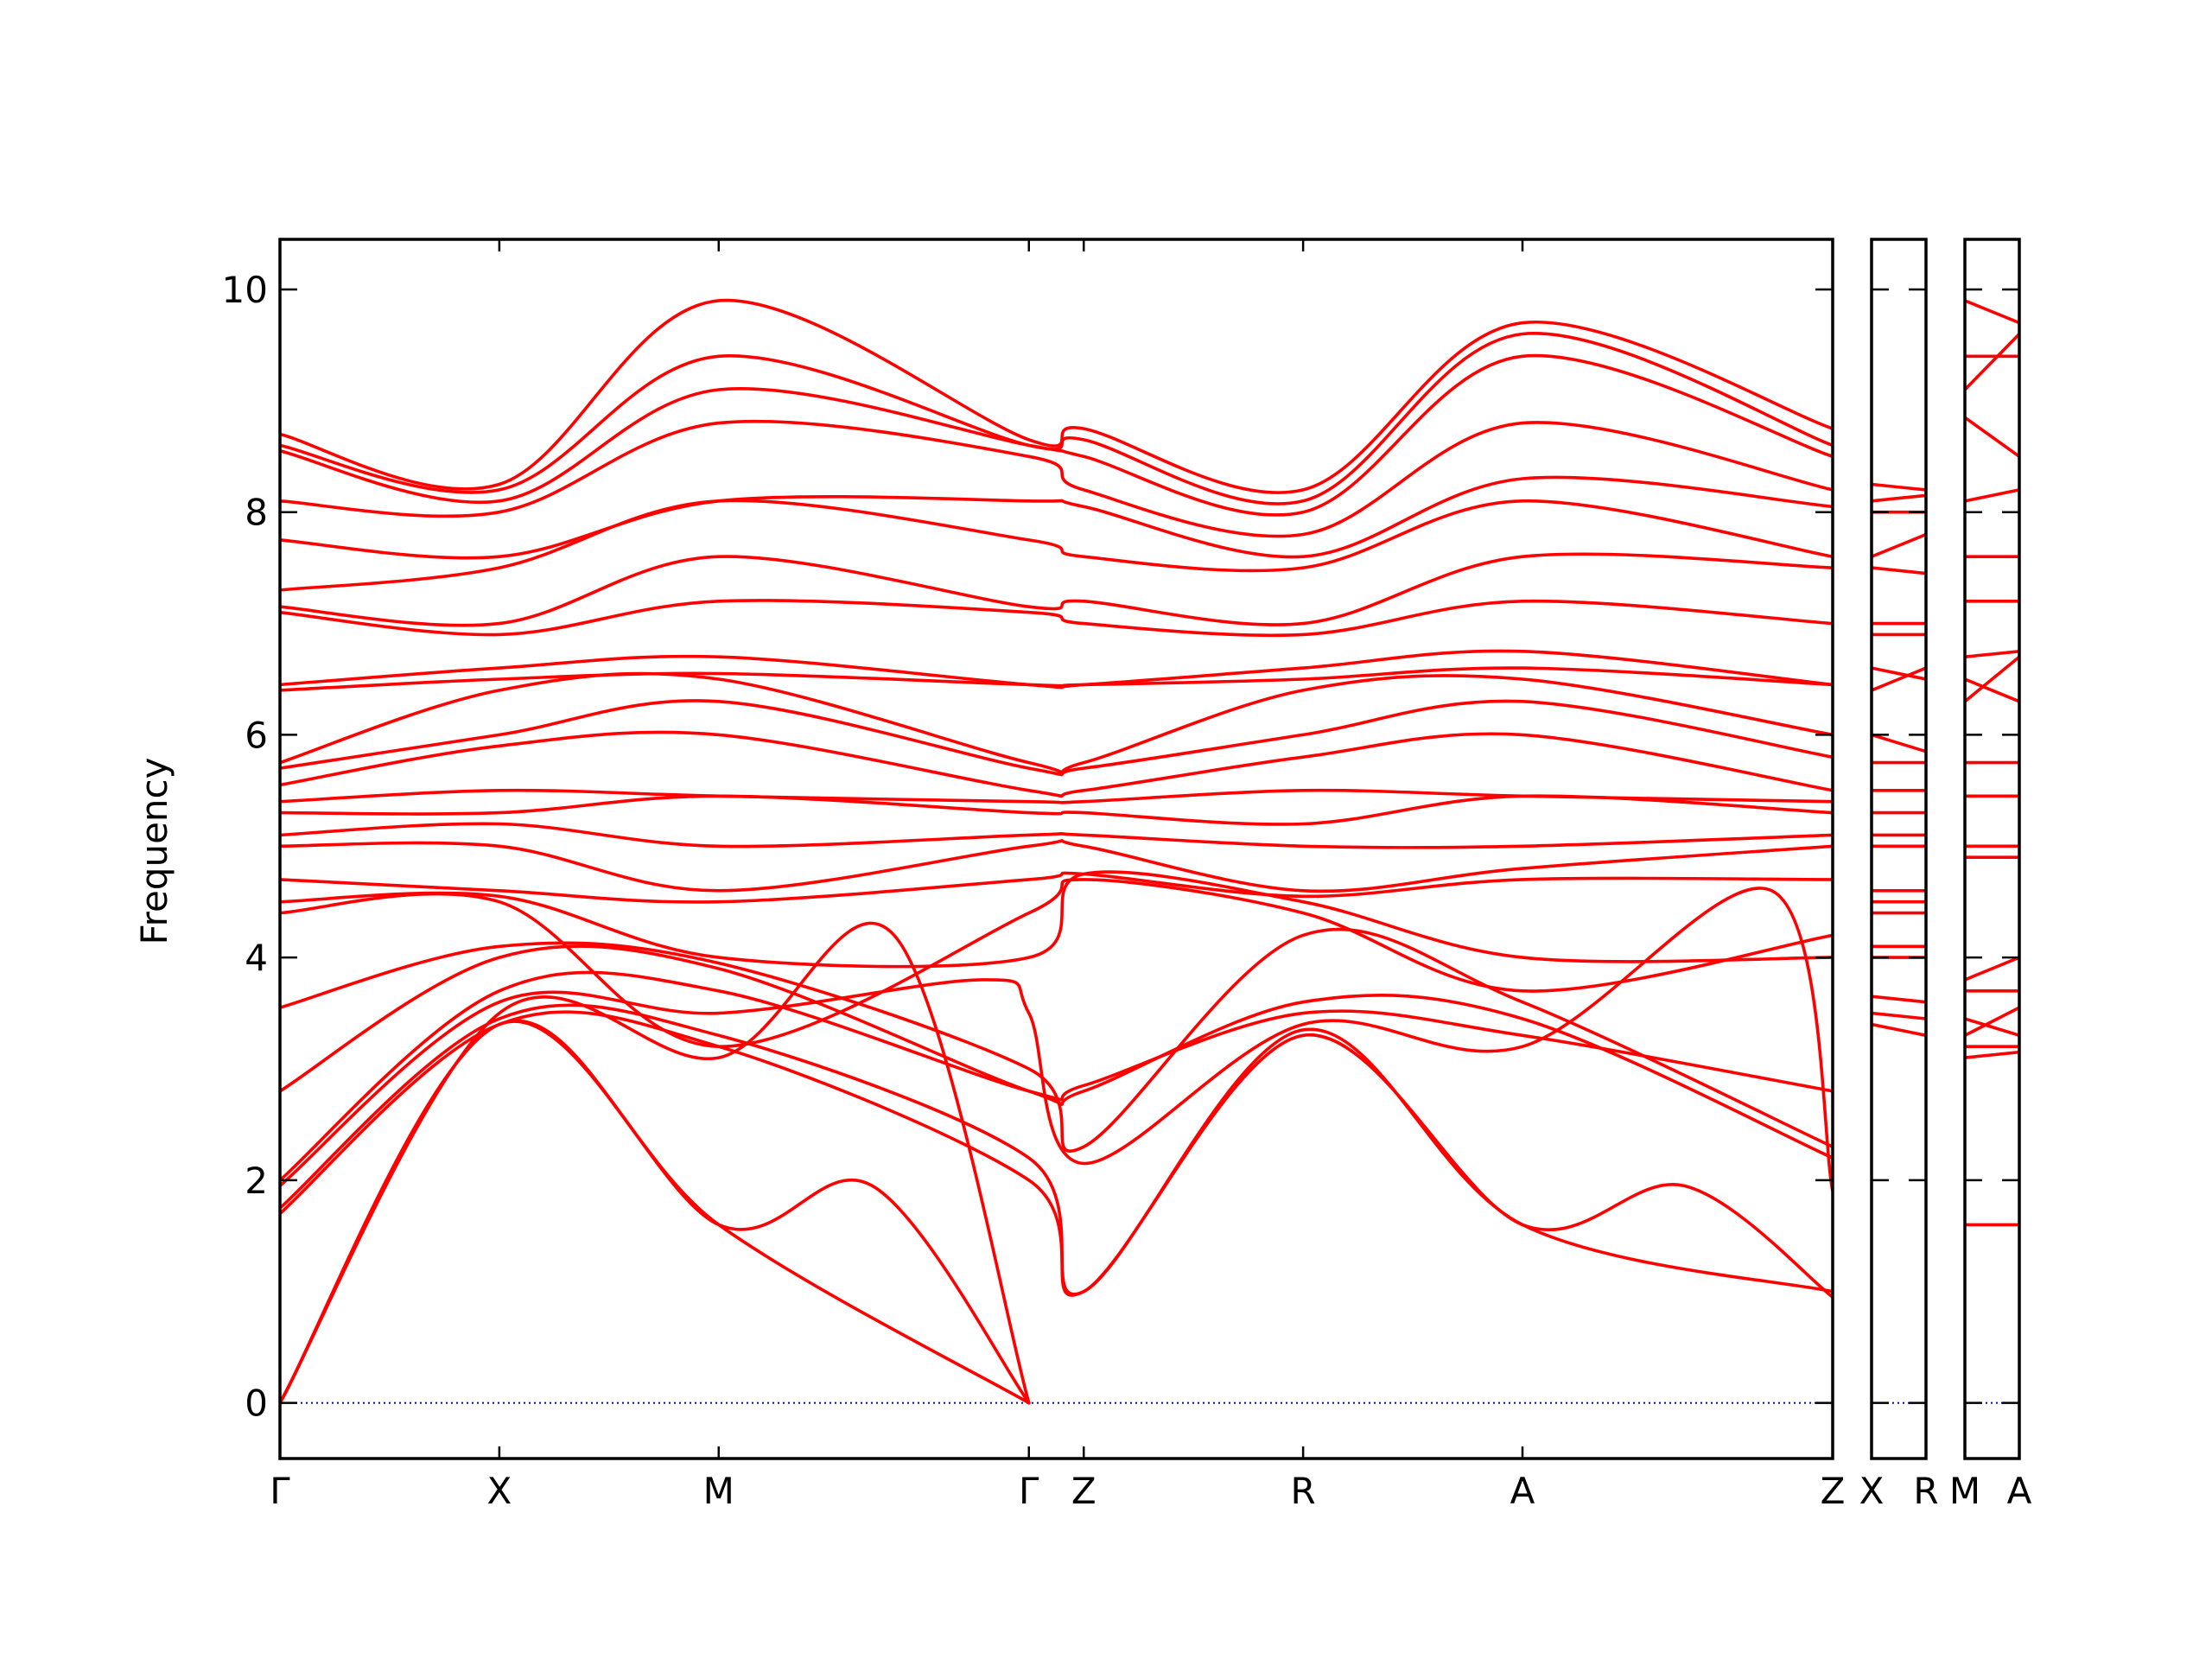 The height and width of the screenshot is (1659, 2212). Describe the element at coordinates (256, 735) in the screenshot. I see `y-tick-label: 6` at that location.